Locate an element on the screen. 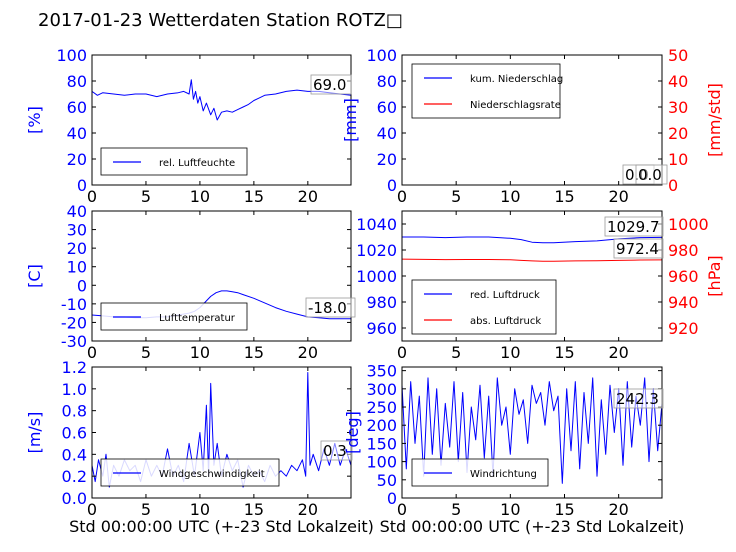 The image size is (736, 552). y-axis-label: [%] is located at coordinates (34, 120).